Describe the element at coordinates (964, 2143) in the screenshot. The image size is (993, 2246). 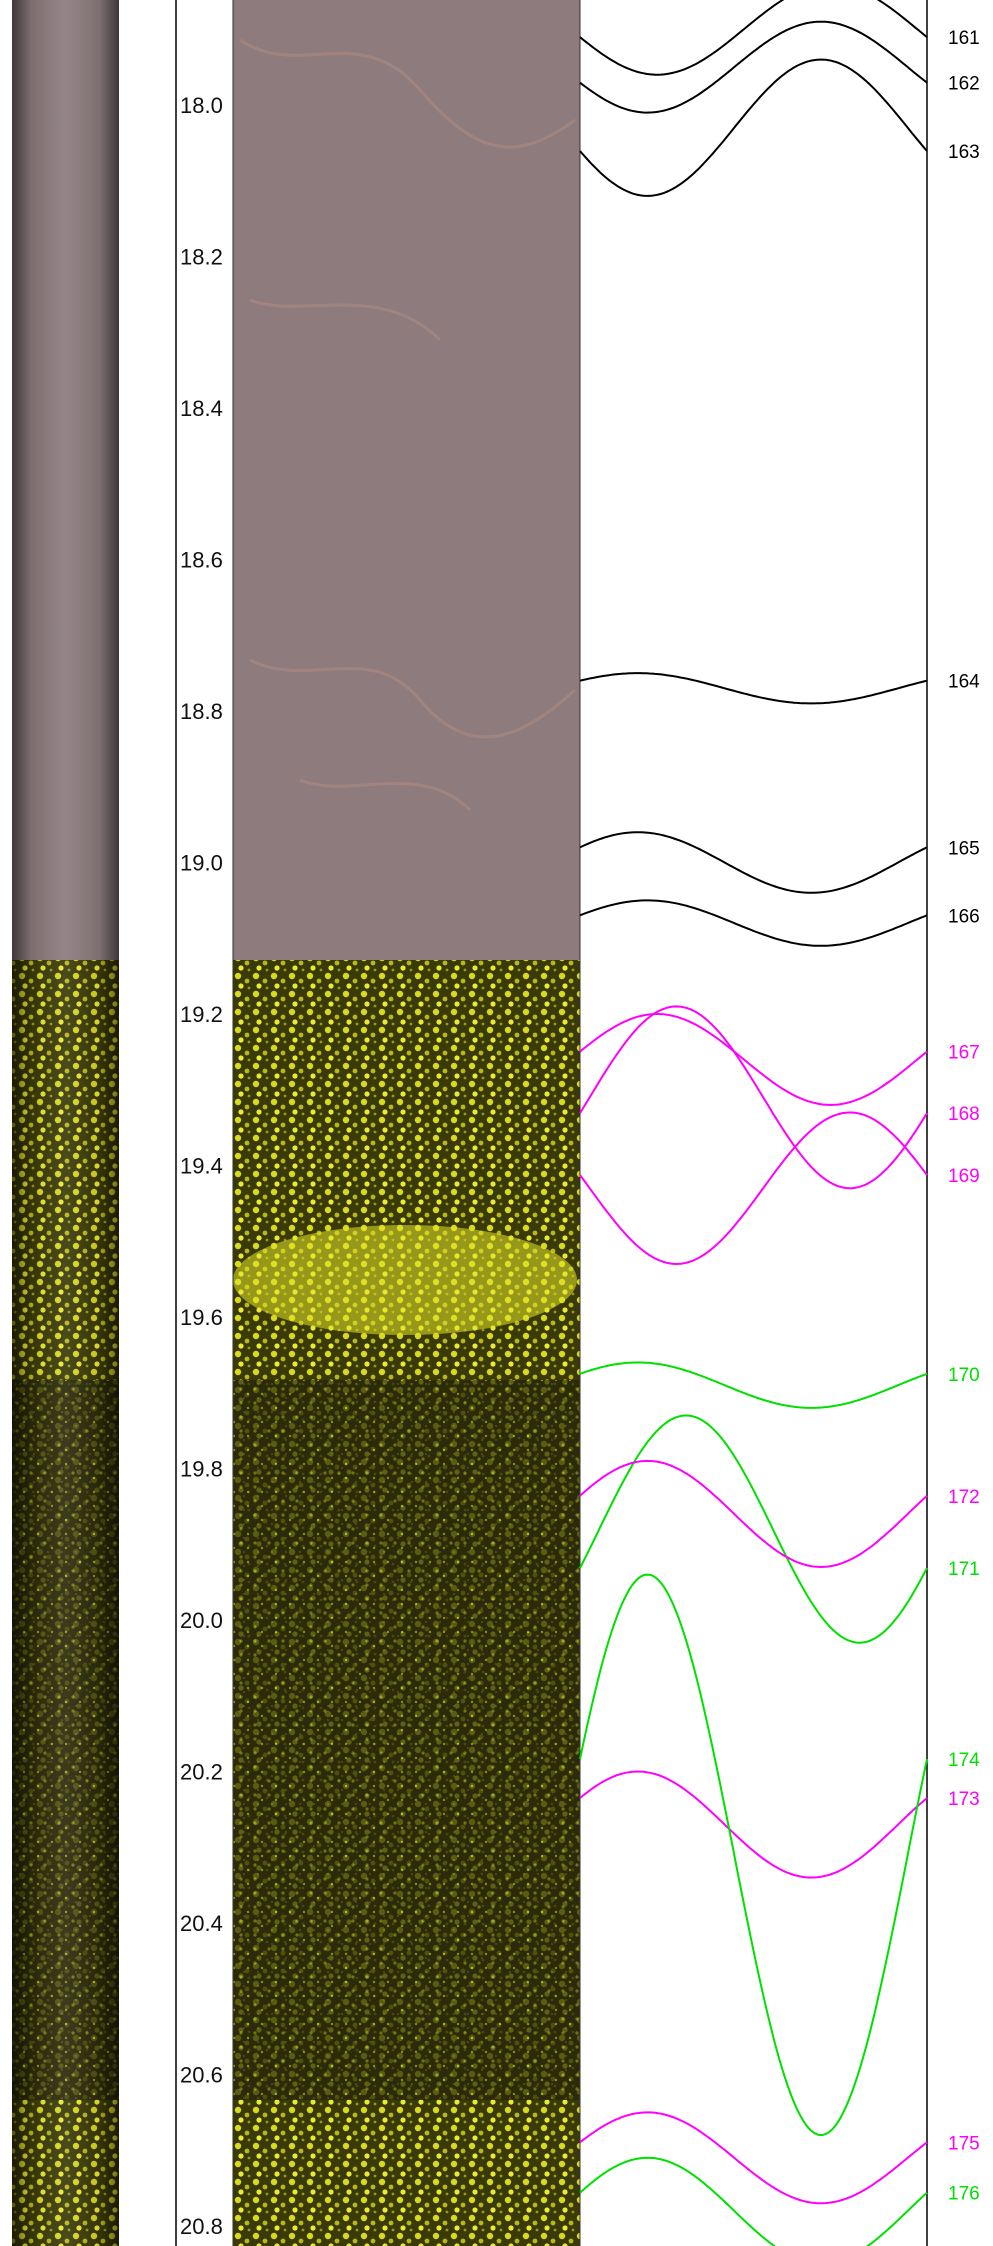
I see `feature-label-175: 175` at that location.